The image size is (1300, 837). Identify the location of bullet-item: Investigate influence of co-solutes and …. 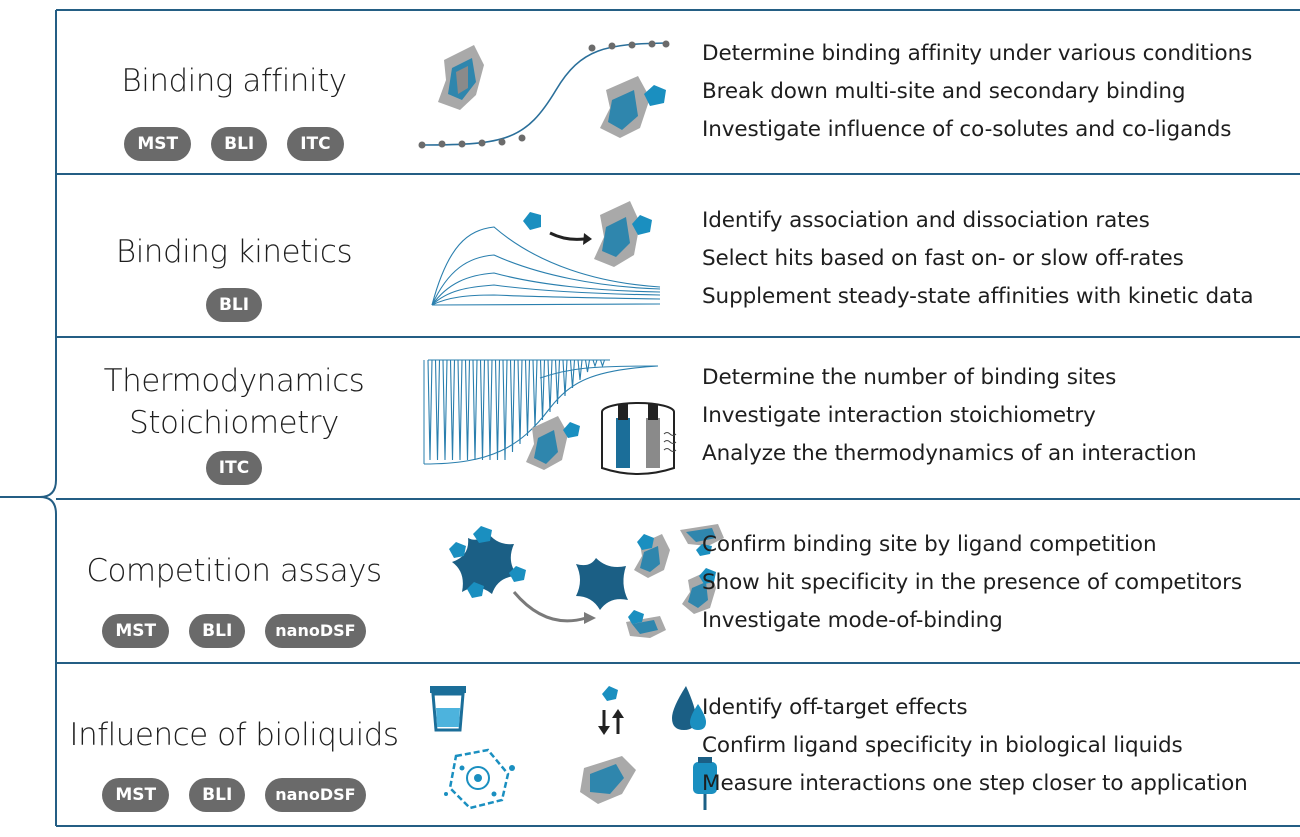
(967, 129).